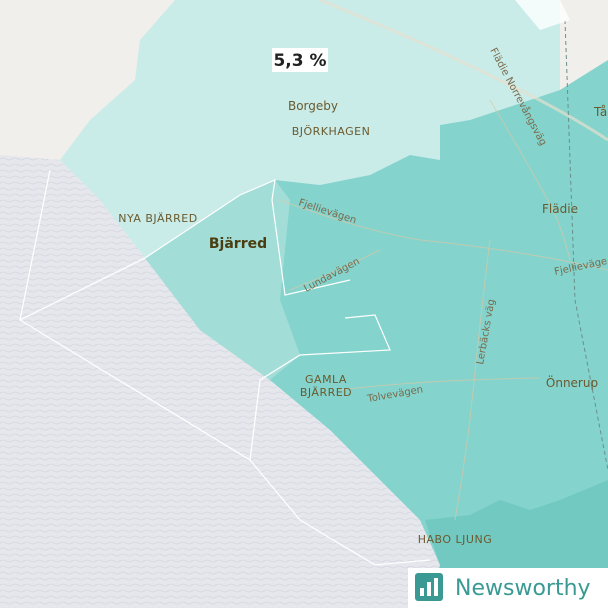 Image resolution: width=608 pixels, height=608 pixels. What do you see at coordinates (331, 131) in the screenshot?
I see `place-label: BJÖRKHAGEN` at bounding box center [331, 131].